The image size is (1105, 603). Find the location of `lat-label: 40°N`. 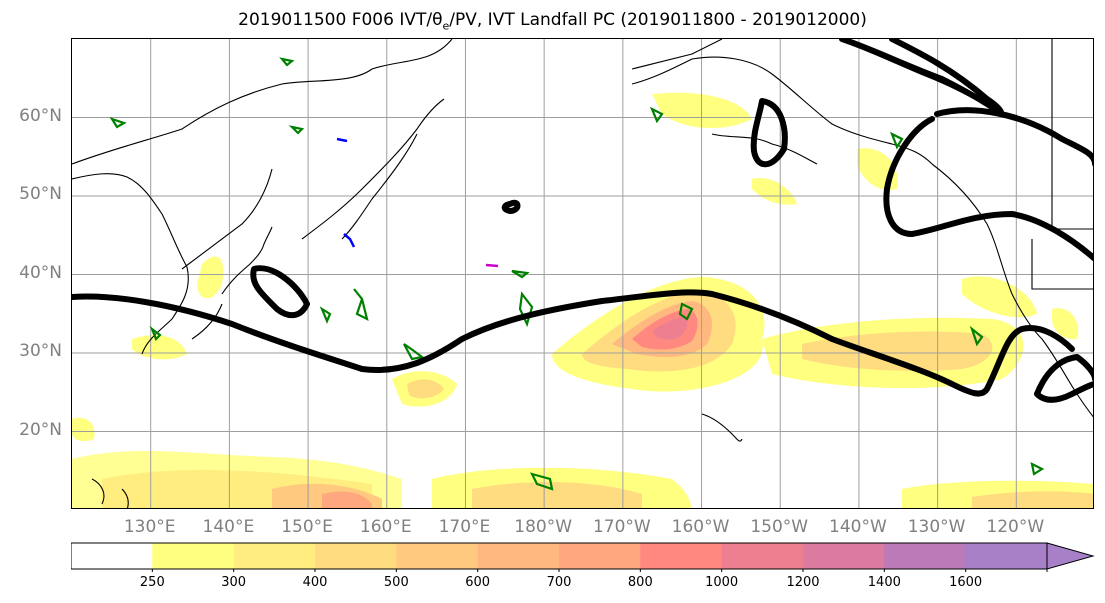

lat-label: 40°N is located at coordinates (40, 272).